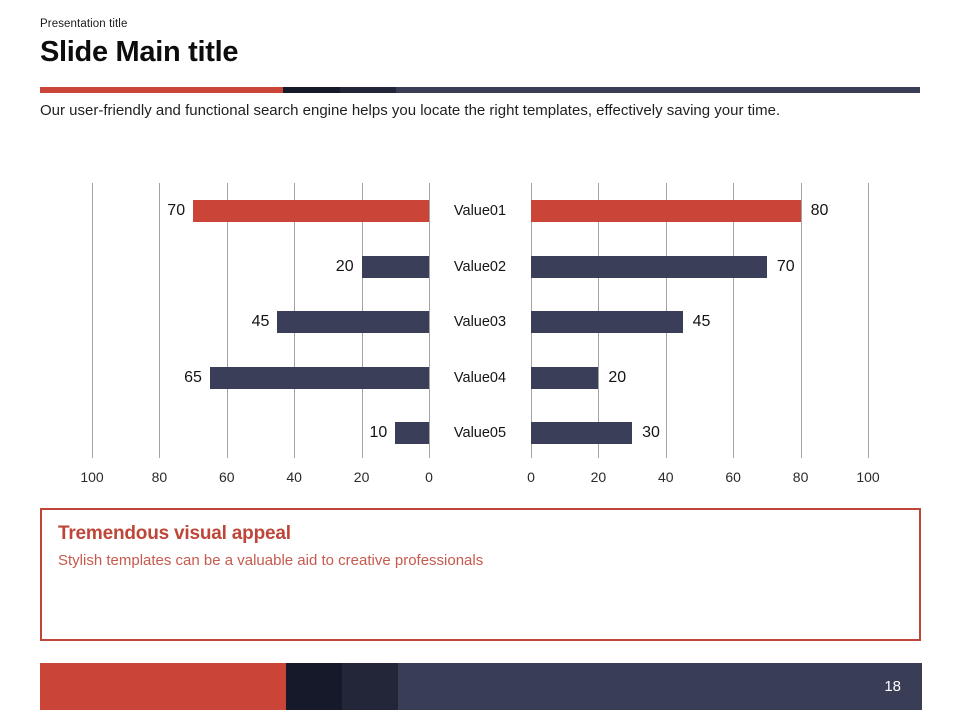 The width and height of the screenshot is (960, 720). What do you see at coordinates (480, 322) in the screenshot?
I see `category-label: Value03` at bounding box center [480, 322].